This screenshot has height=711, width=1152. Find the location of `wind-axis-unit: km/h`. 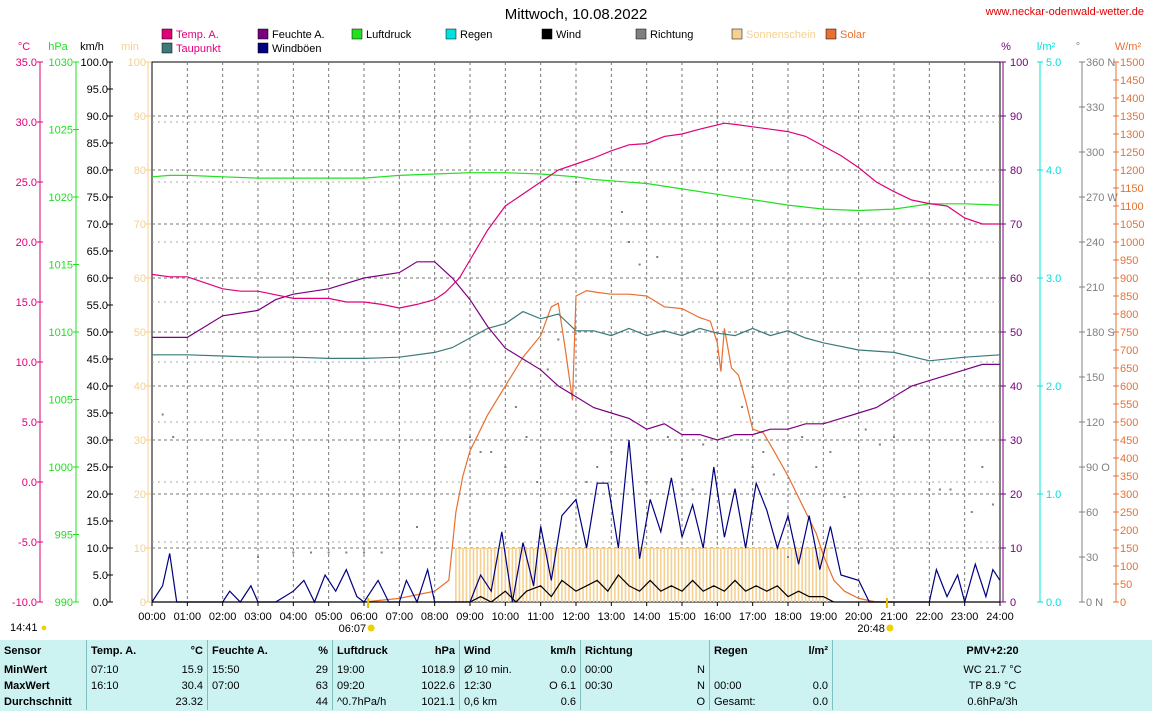

wind-axis-unit: km/h is located at coordinates (92, 47).